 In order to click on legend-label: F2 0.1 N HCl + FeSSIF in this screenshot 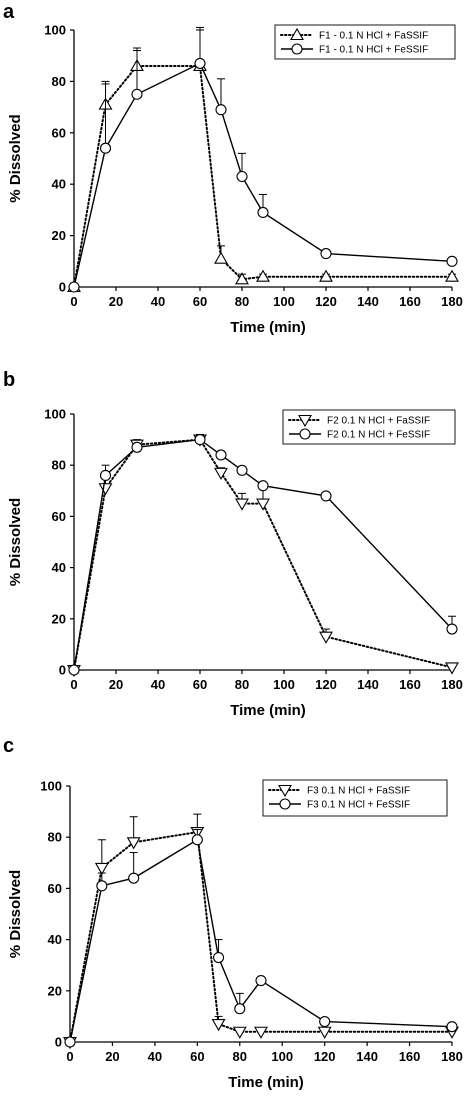, I will do `click(378, 435)`.